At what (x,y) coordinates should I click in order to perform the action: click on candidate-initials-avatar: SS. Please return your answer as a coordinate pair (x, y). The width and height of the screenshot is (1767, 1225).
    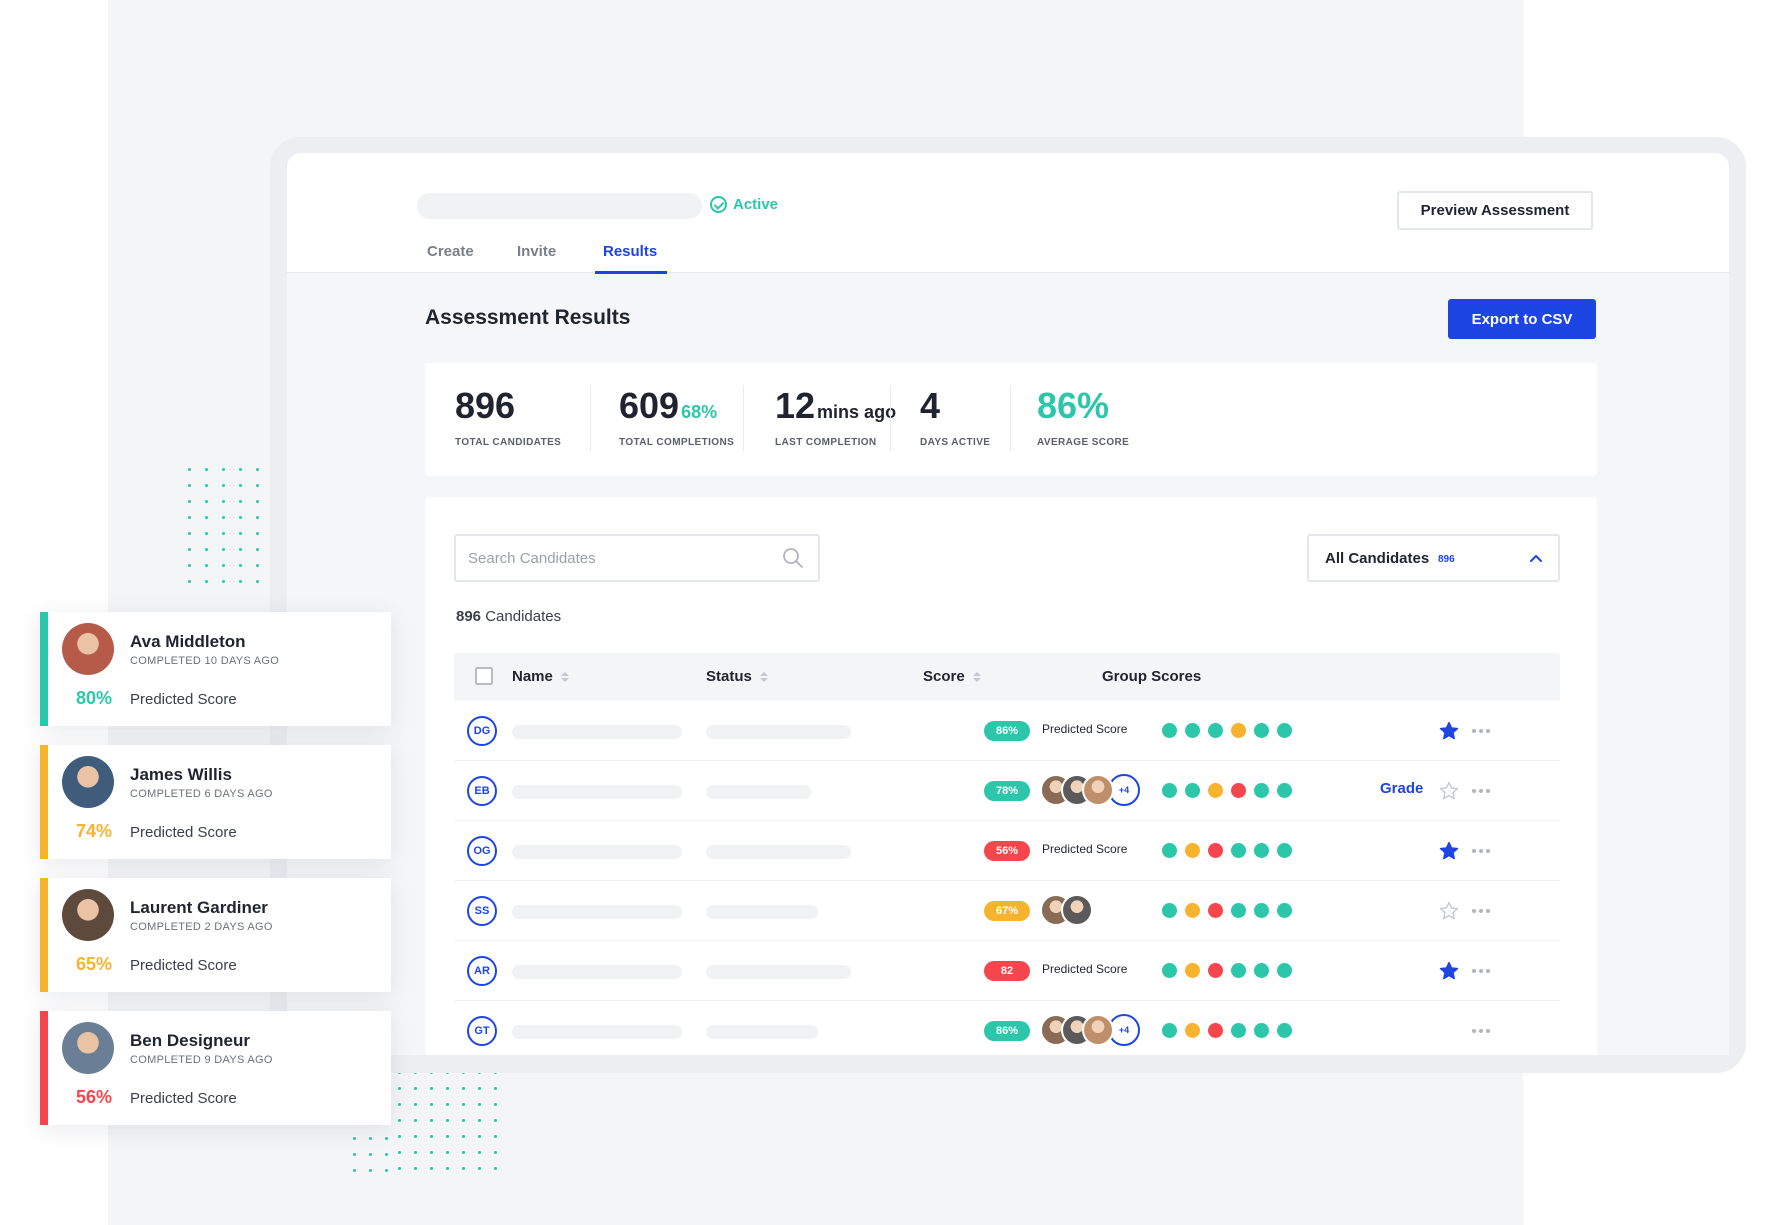
    Looking at the image, I should click on (482, 911).